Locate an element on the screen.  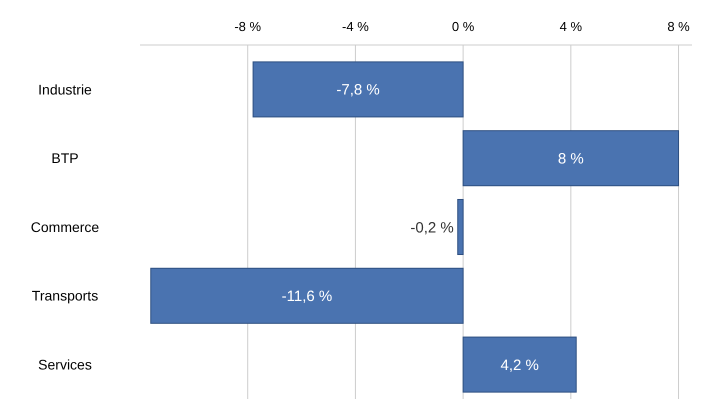
data-label: 4,2 % is located at coordinates (519, 365).